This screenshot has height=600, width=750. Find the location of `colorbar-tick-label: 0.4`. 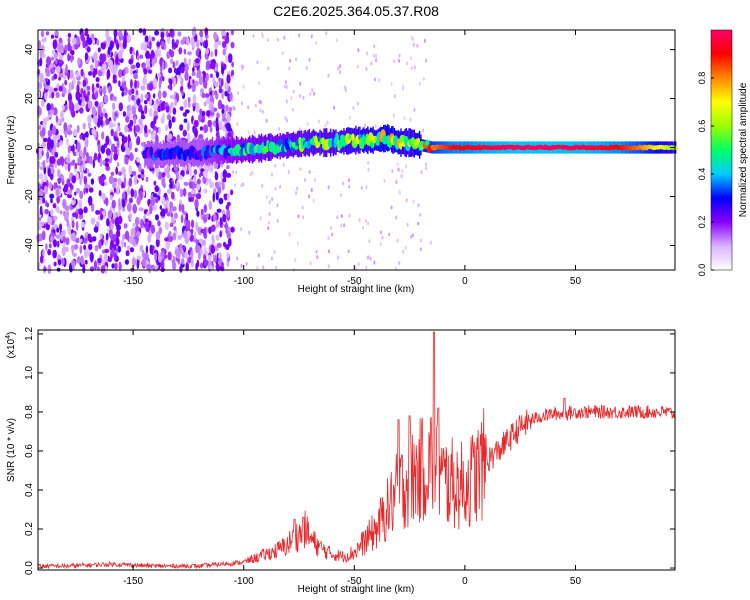

colorbar-tick-label: 0.4 is located at coordinates (702, 174).